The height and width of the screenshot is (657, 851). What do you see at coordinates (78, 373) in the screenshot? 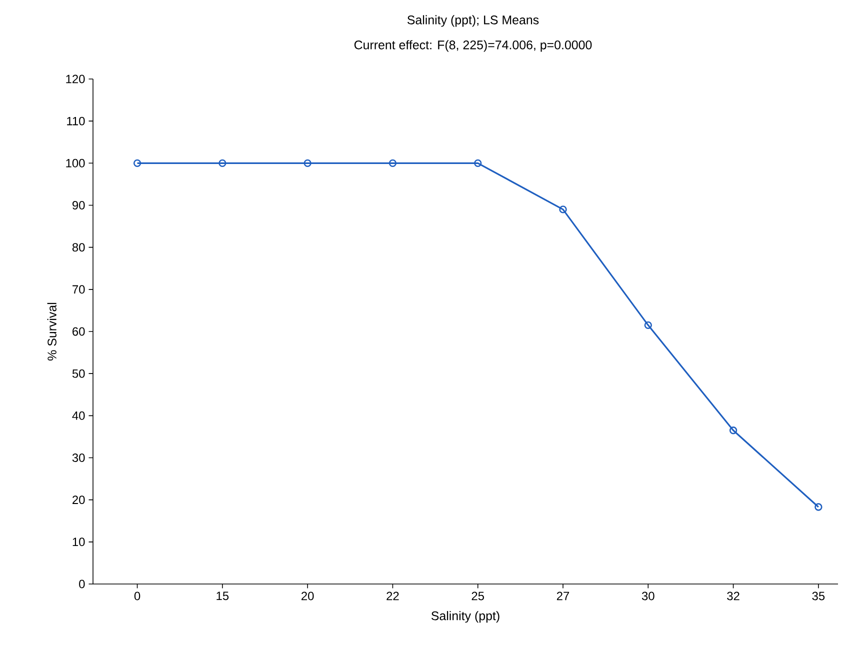
I see `y-tick-label: 50` at bounding box center [78, 373].